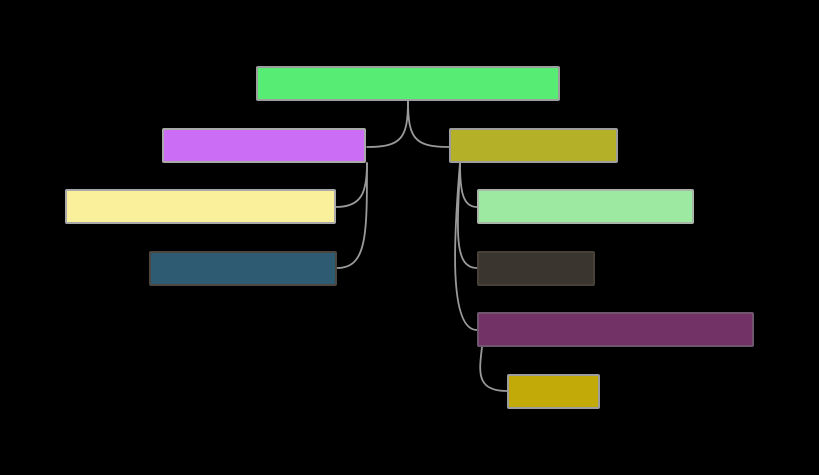  Describe the element at coordinates (533, 145) in the screenshot. I see `mindmap-node-right-branch` at that location.